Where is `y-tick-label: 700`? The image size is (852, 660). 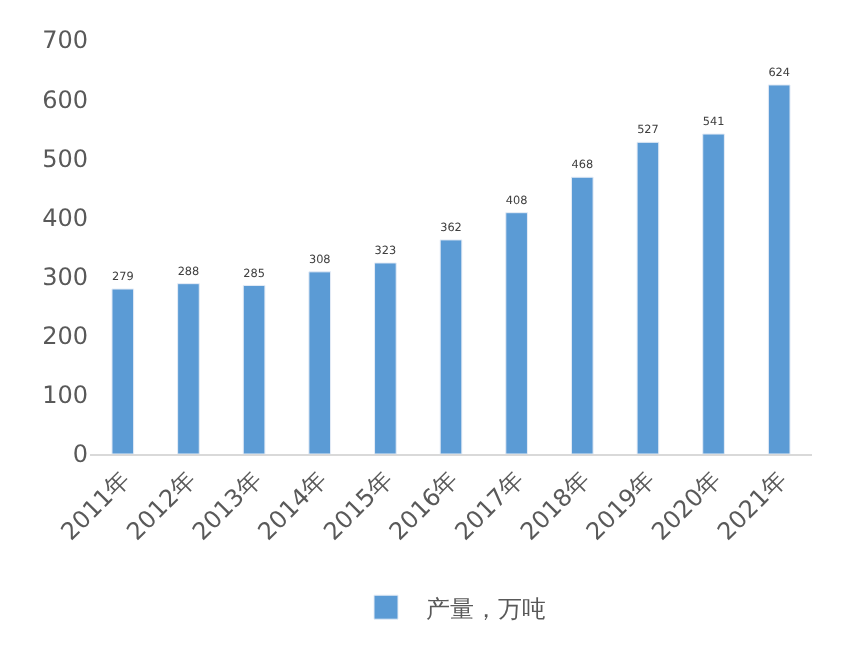
y-tick-label: 700 is located at coordinates (65, 40).